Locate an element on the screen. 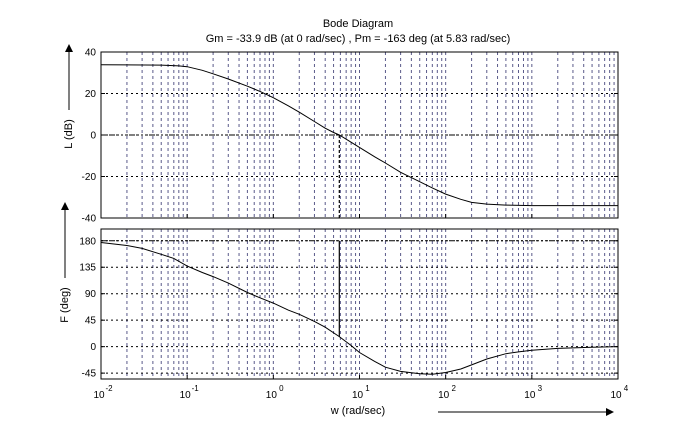 The height and width of the screenshot is (425, 682). magnitude-ylabel: L (dB) is located at coordinates (69, 134).